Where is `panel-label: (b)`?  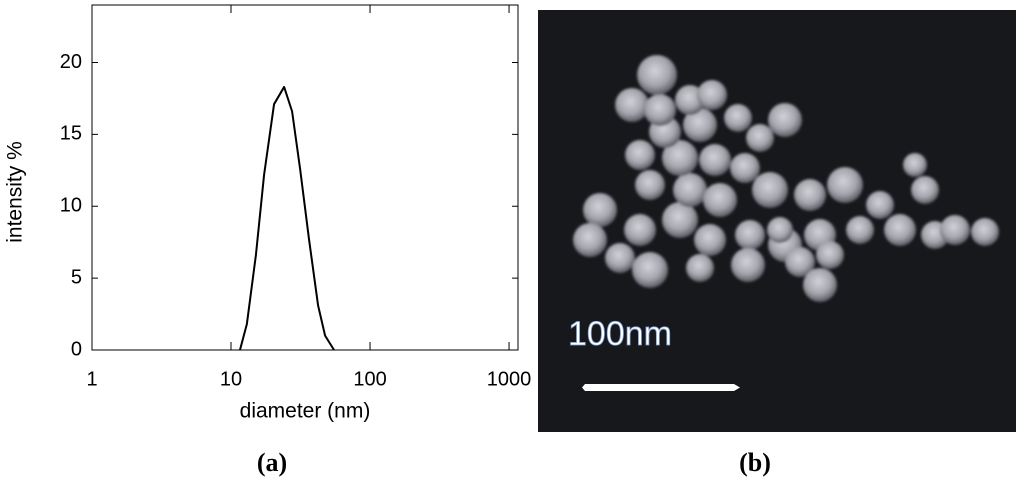 panel-label: (b) is located at coordinates (755, 462).